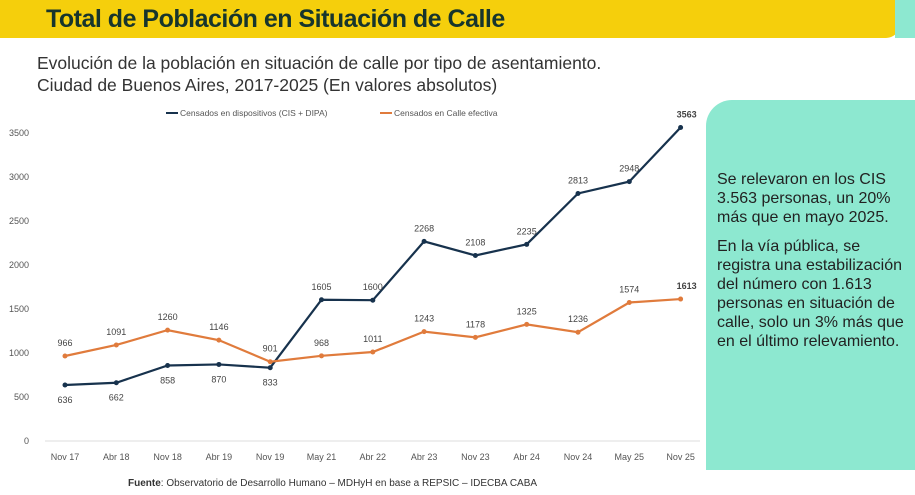  What do you see at coordinates (424, 457) in the screenshot?
I see `x-tick-label: Abr 23` at bounding box center [424, 457].